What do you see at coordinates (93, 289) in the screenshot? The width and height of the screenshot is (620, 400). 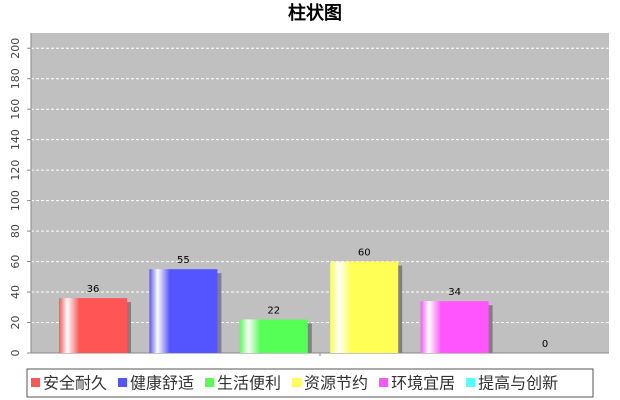 I see `value-label: 36` at bounding box center [93, 289].